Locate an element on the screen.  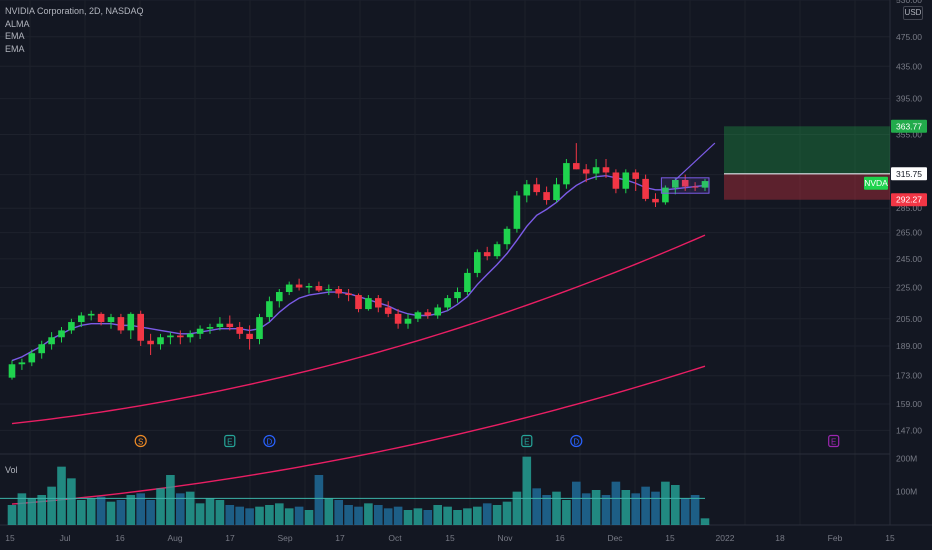
volume-tick-label: 200M is located at coordinates (906, 458).